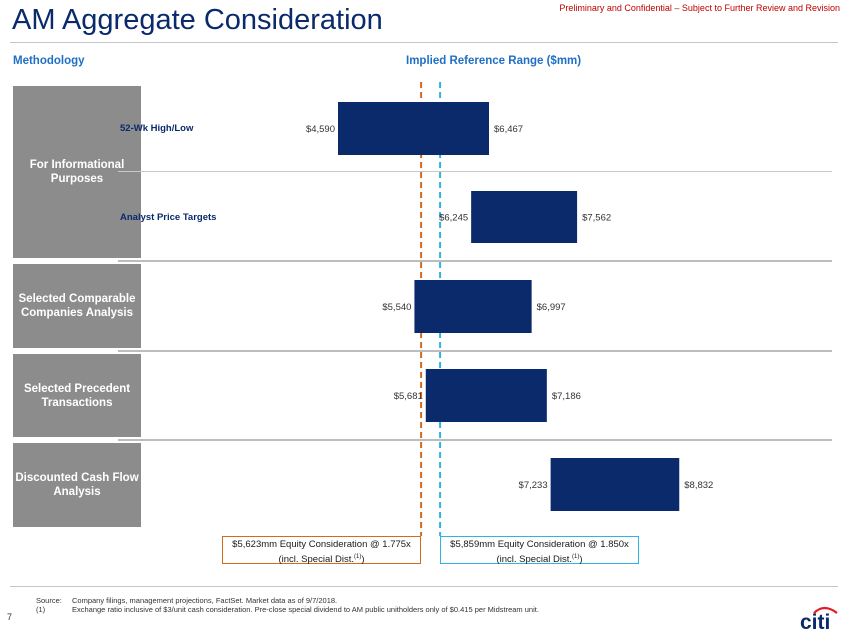  Describe the element at coordinates (453, 218) in the screenshot. I see `low-value-label-1: $6,245` at that location.